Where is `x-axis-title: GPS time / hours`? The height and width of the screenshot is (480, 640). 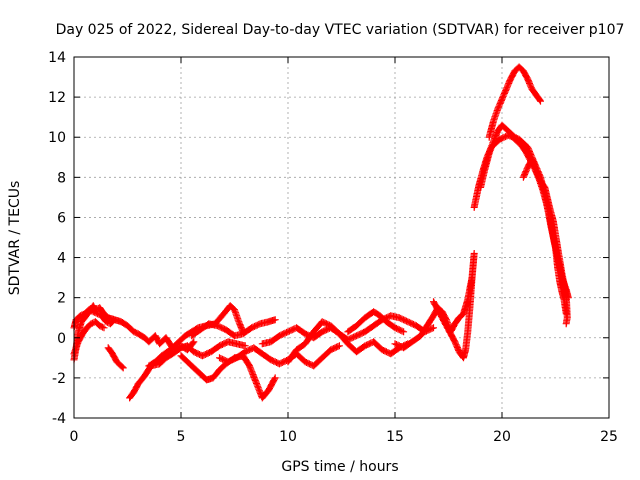
x-axis-title: GPS time / hours is located at coordinates (339, 467).